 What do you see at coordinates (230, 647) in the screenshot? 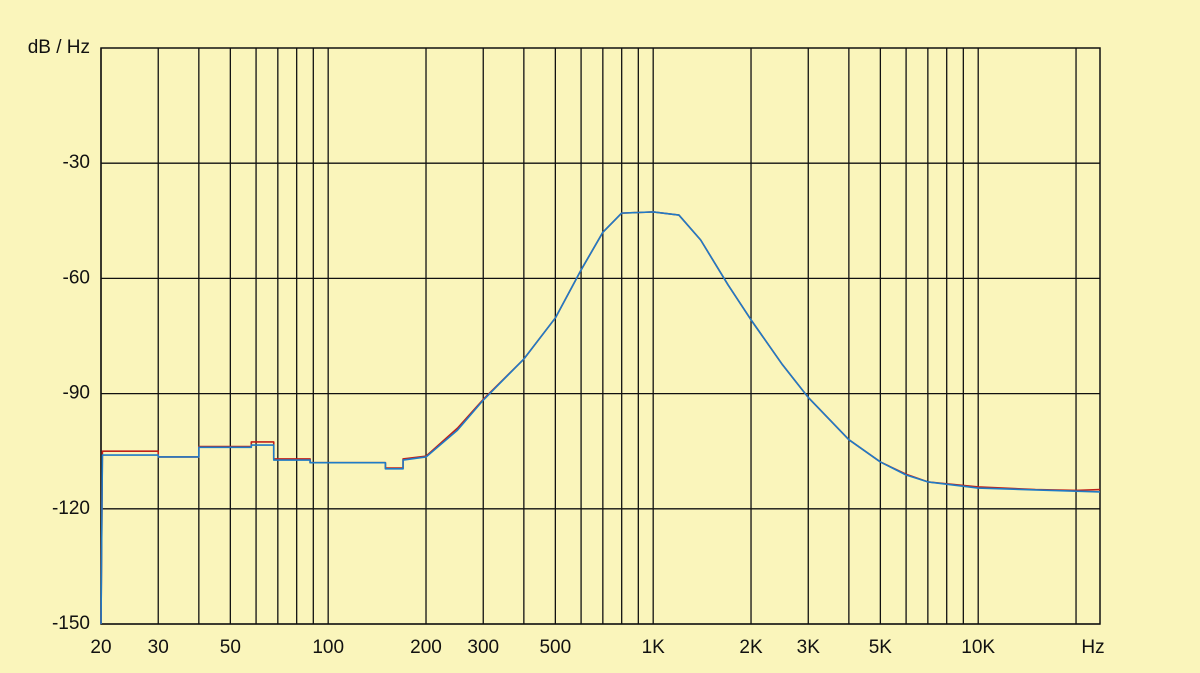
I see `x-tick-label: 50` at bounding box center [230, 647].